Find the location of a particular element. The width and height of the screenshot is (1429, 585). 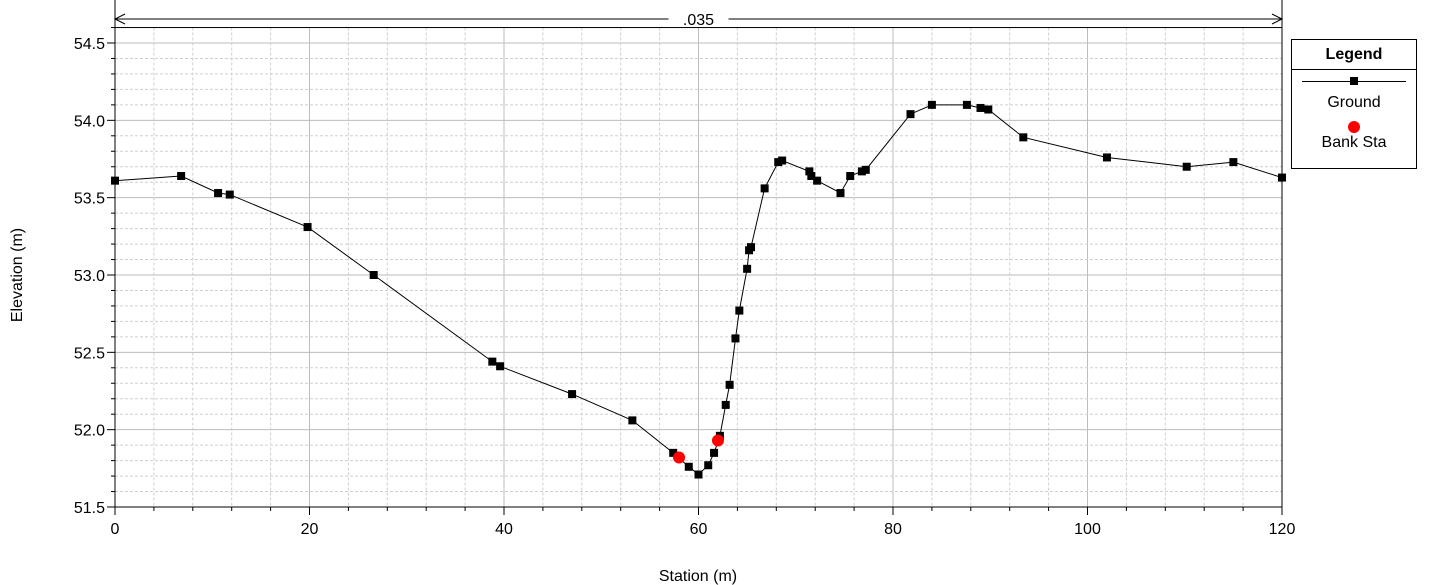

y-tick-label: 53.0 is located at coordinates (89, 276).